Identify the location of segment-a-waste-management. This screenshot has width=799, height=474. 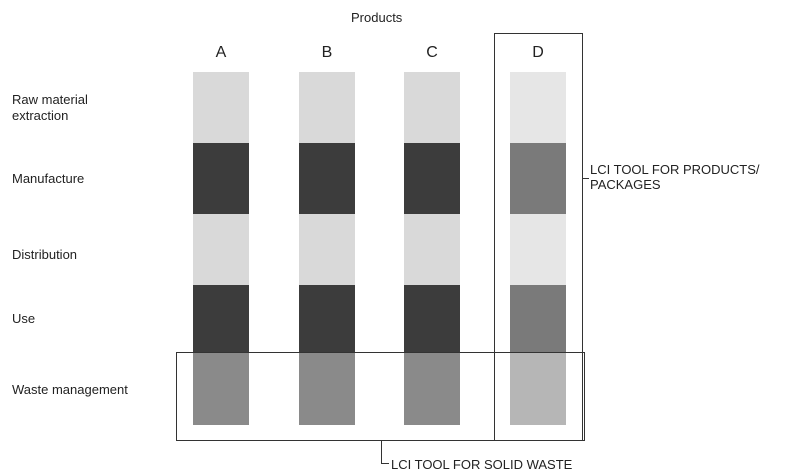
(221, 388).